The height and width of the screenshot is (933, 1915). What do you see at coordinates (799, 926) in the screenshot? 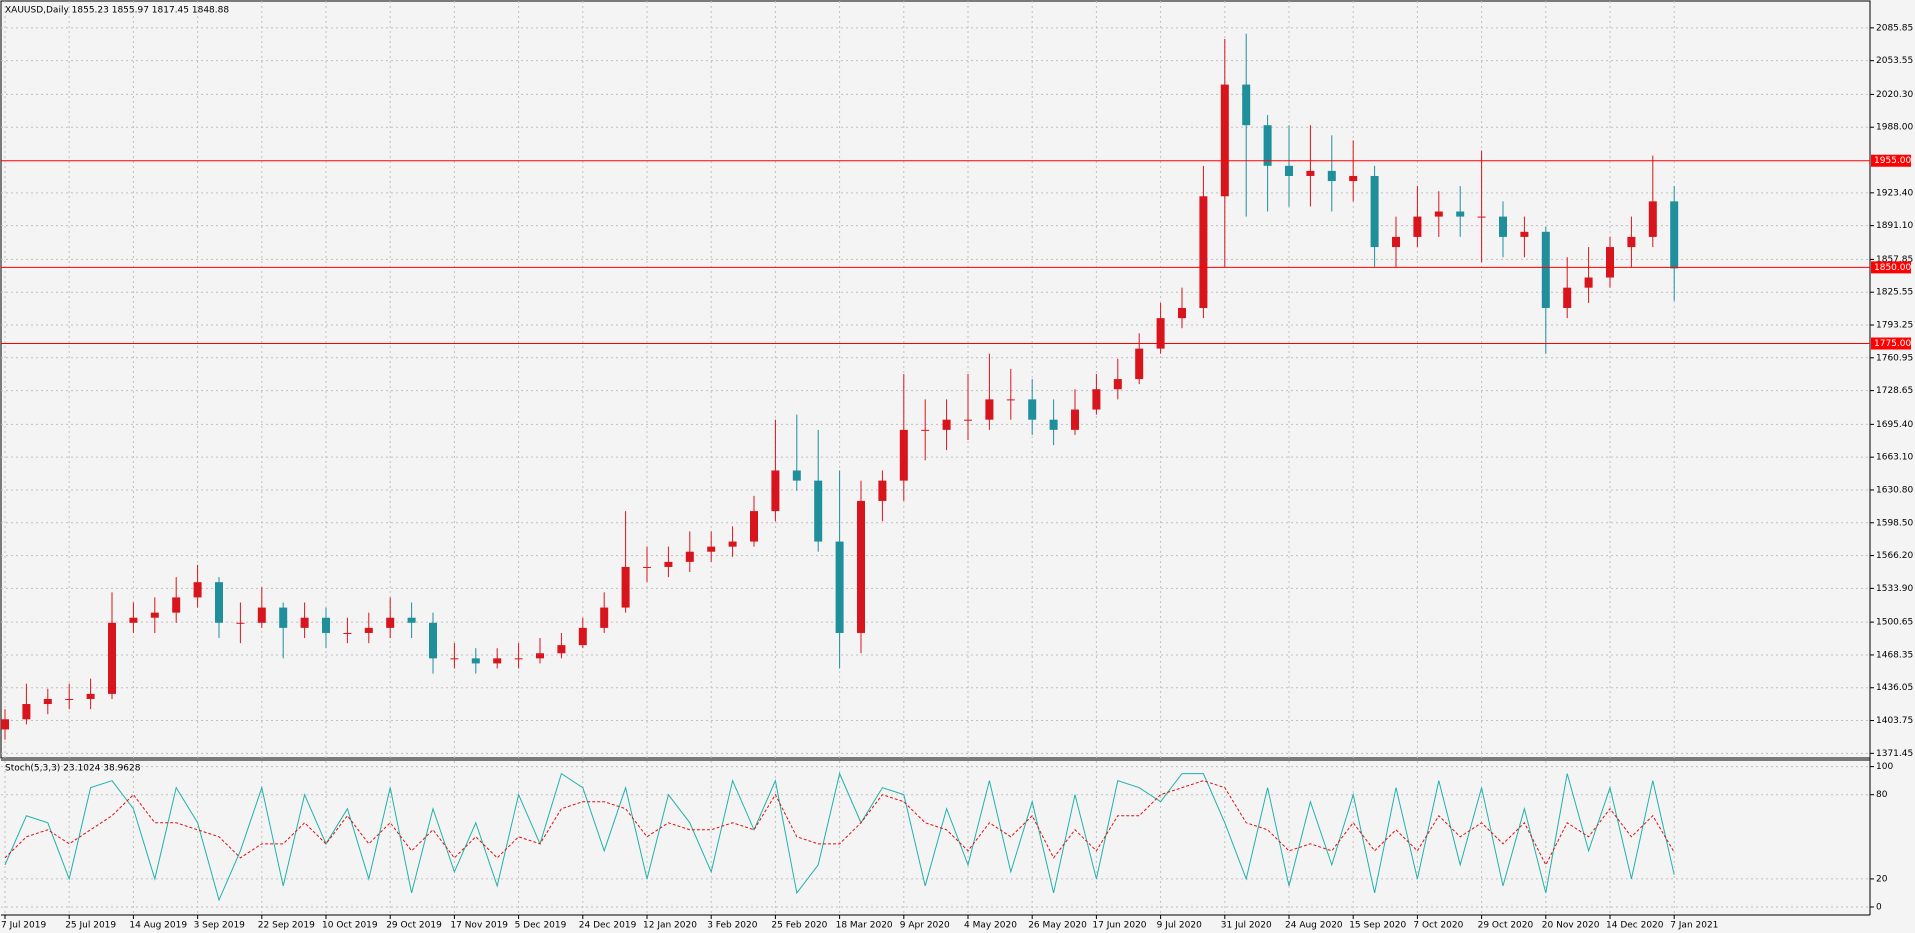
I see `x-tick-label: 25 Feb 2020` at bounding box center [799, 926].